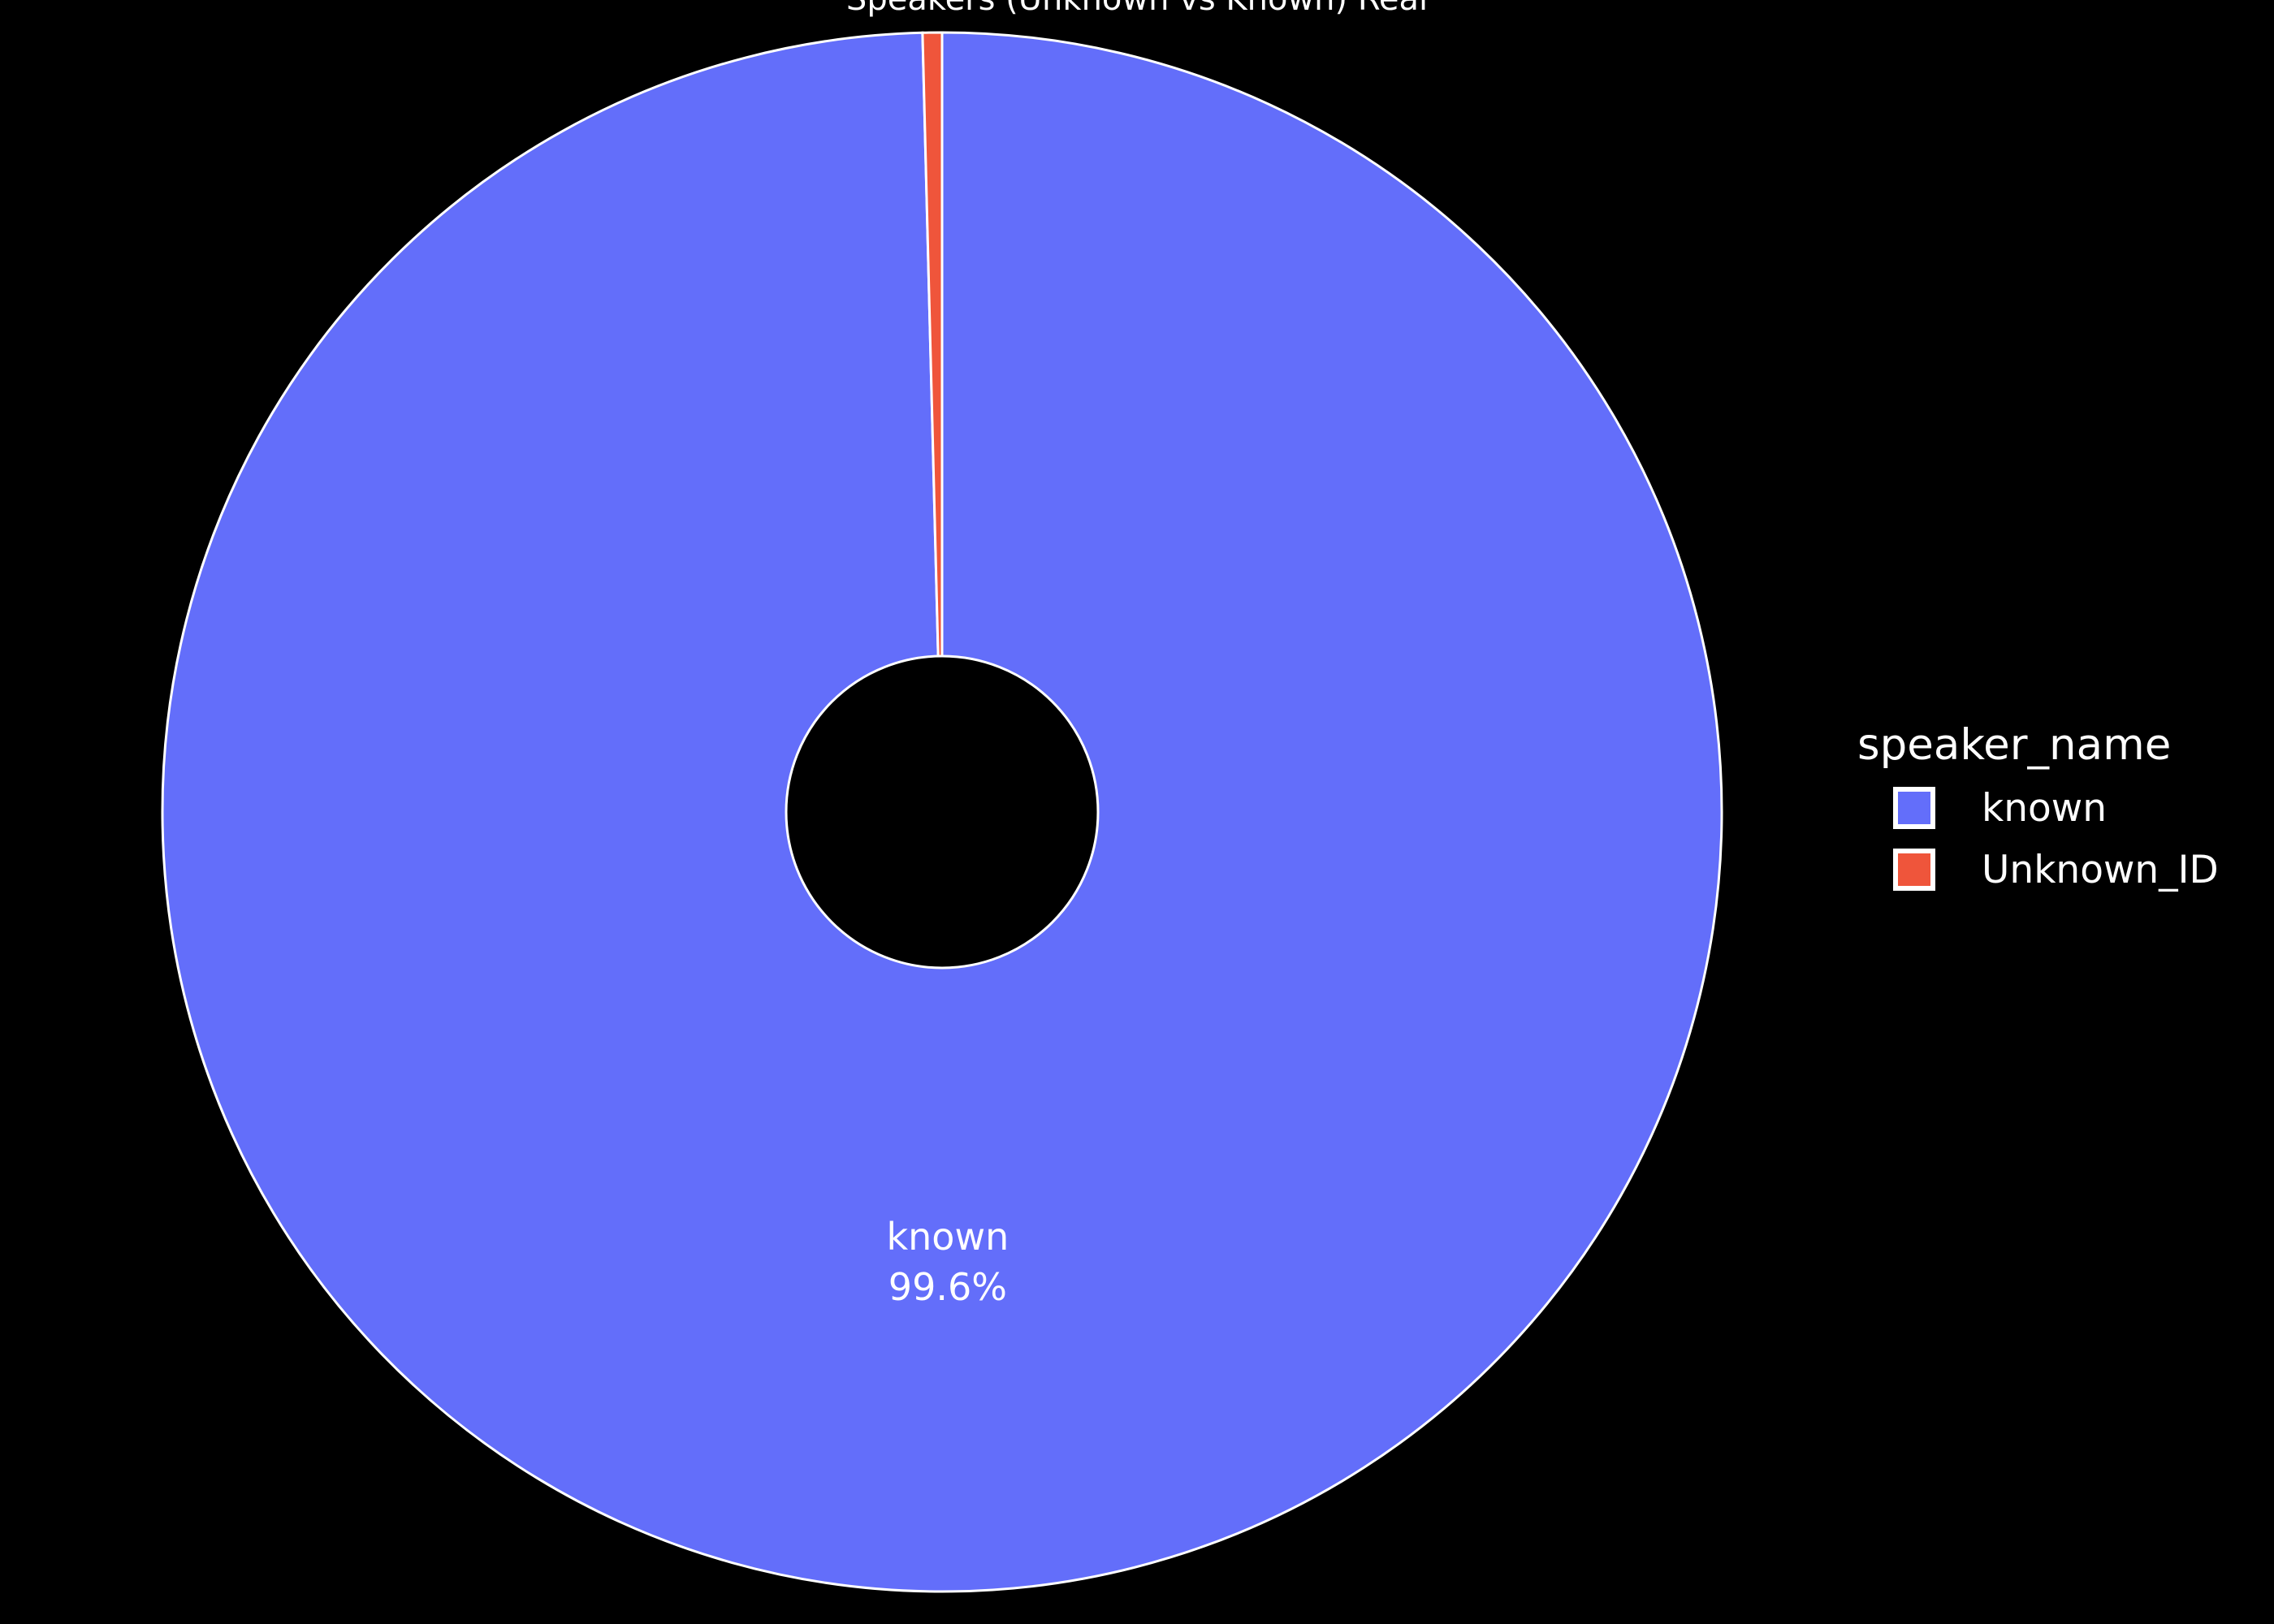  I want to click on legend-item-unknown-id: Unknown_ID, so click(2056, 870).